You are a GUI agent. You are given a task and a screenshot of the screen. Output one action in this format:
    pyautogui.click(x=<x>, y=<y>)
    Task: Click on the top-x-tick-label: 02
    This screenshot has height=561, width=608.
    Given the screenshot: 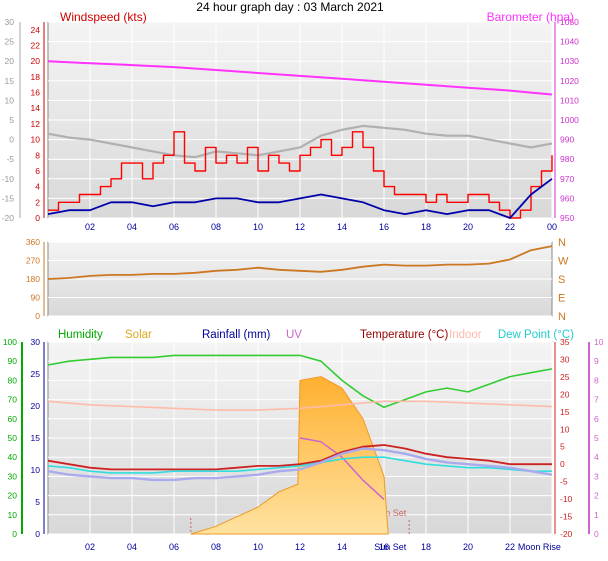 What is the action you would take?
    pyautogui.click(x=90, y=227)
    